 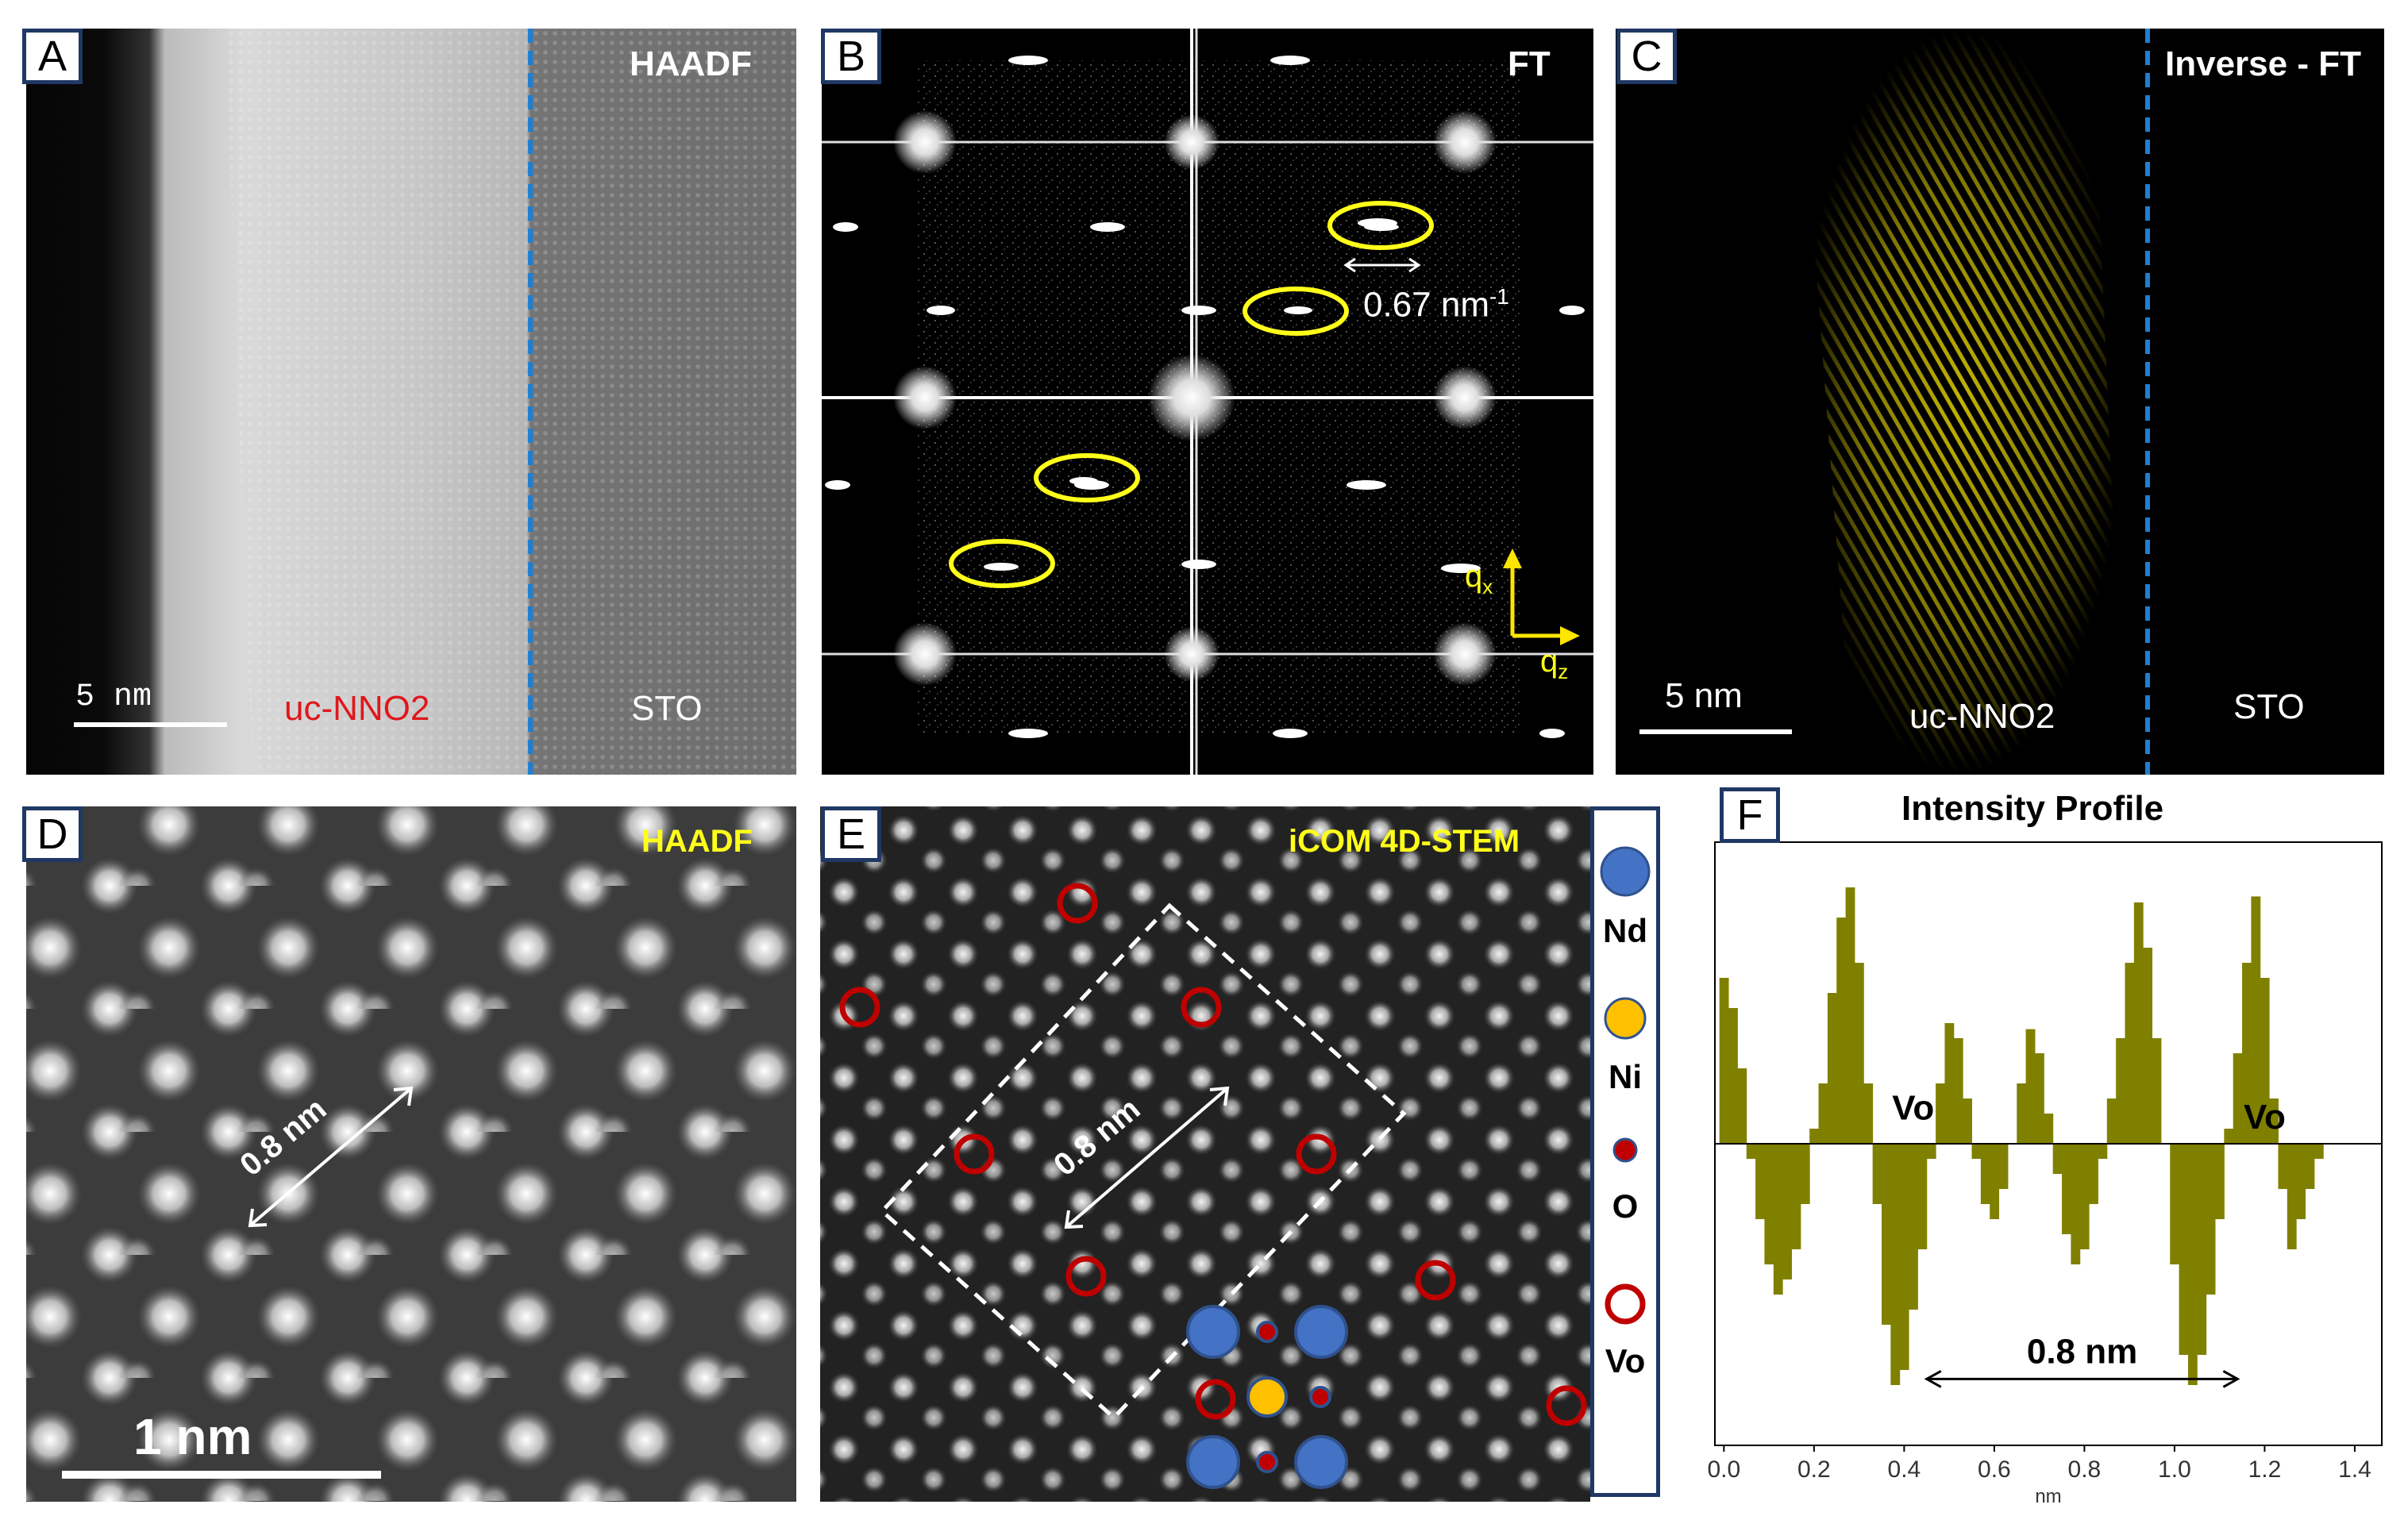 I want to click on panel-label-f: F, so click(x=1750, y=815).